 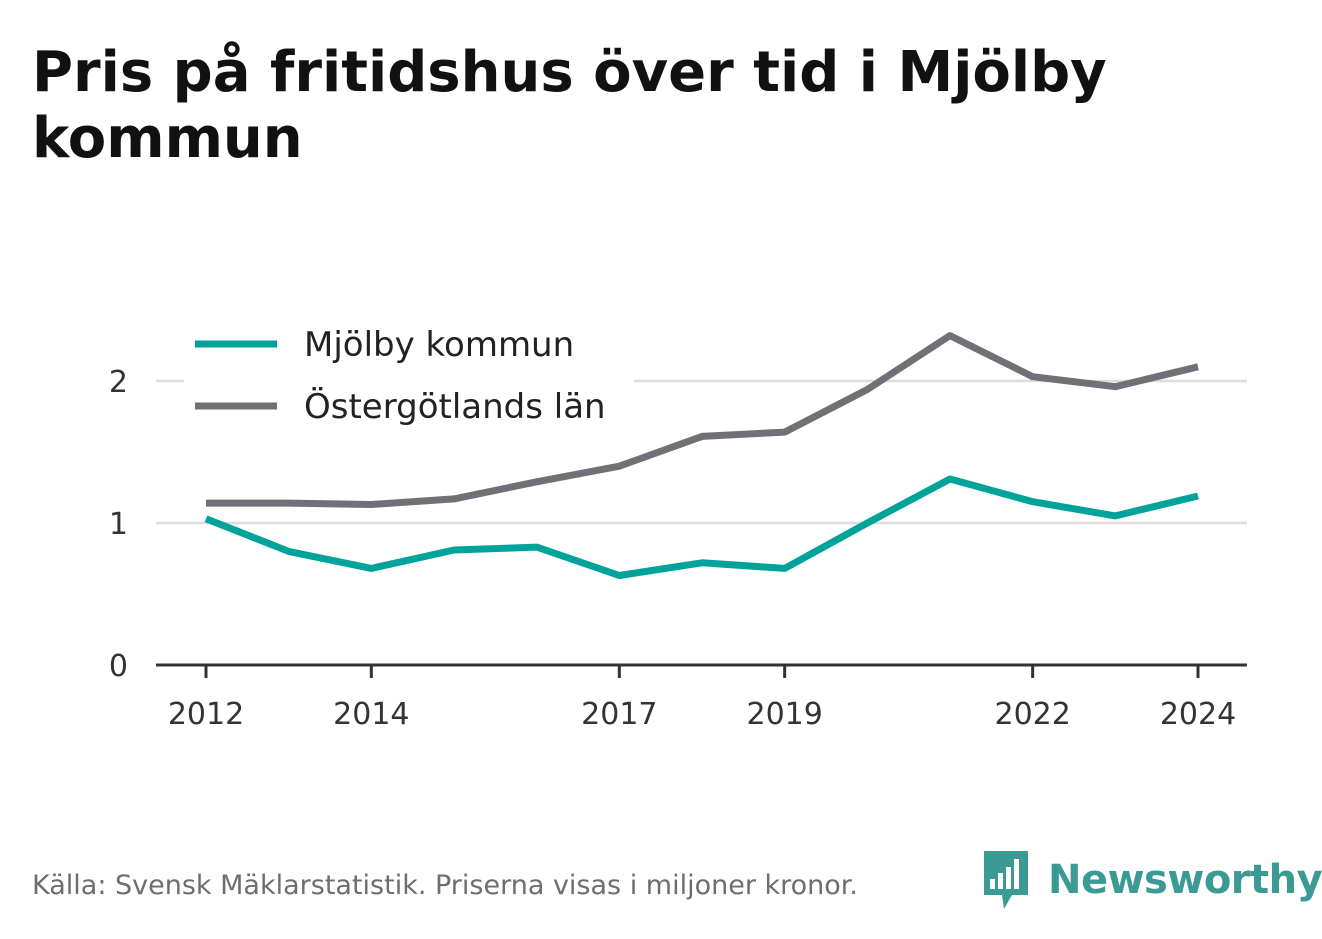 I want to click on y-tick-label: 1, so click(x=118, y=524).